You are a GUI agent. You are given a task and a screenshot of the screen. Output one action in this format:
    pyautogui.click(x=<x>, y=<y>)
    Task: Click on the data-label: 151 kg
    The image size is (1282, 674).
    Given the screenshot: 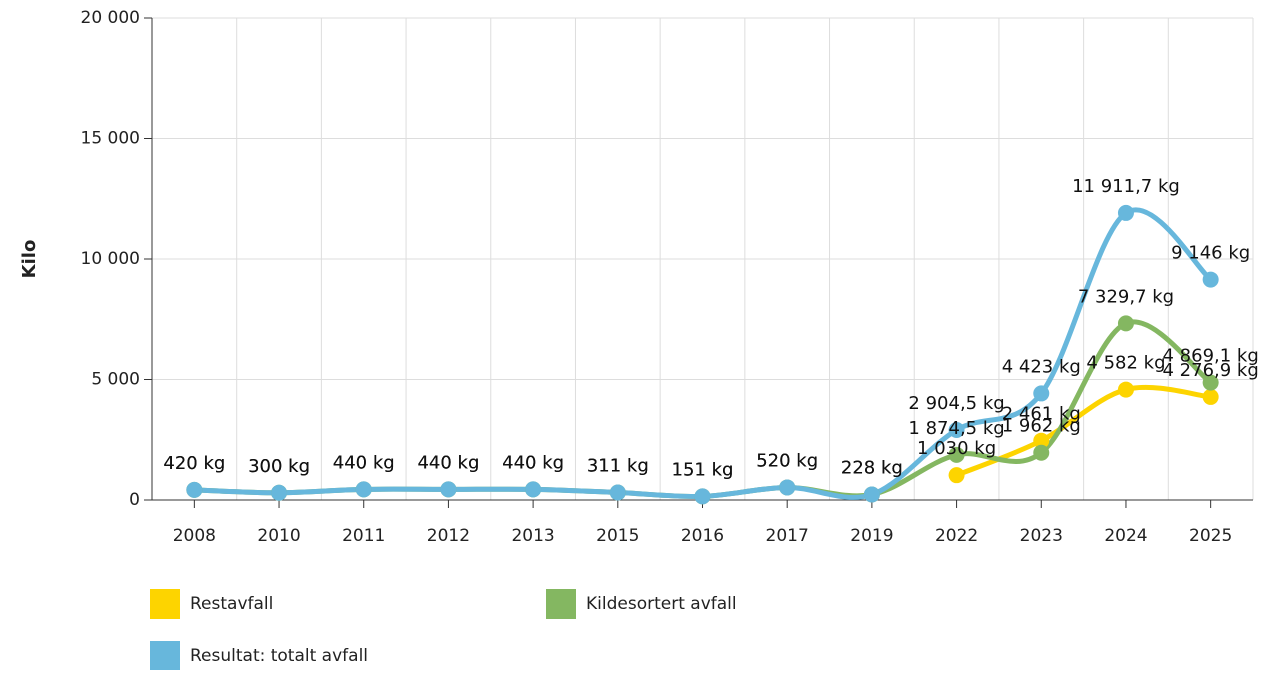 What is the action you would take?
    pyautogui.click(x=703, y=469)
    